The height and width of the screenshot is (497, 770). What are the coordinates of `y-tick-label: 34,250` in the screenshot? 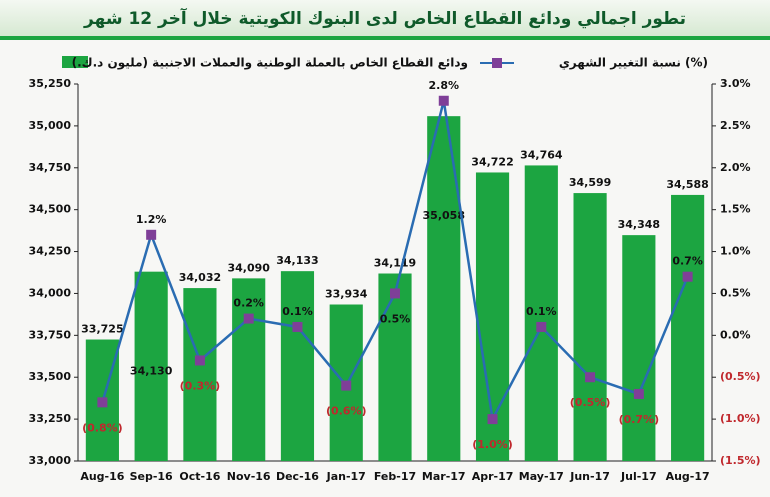 It's located at (50, 251).